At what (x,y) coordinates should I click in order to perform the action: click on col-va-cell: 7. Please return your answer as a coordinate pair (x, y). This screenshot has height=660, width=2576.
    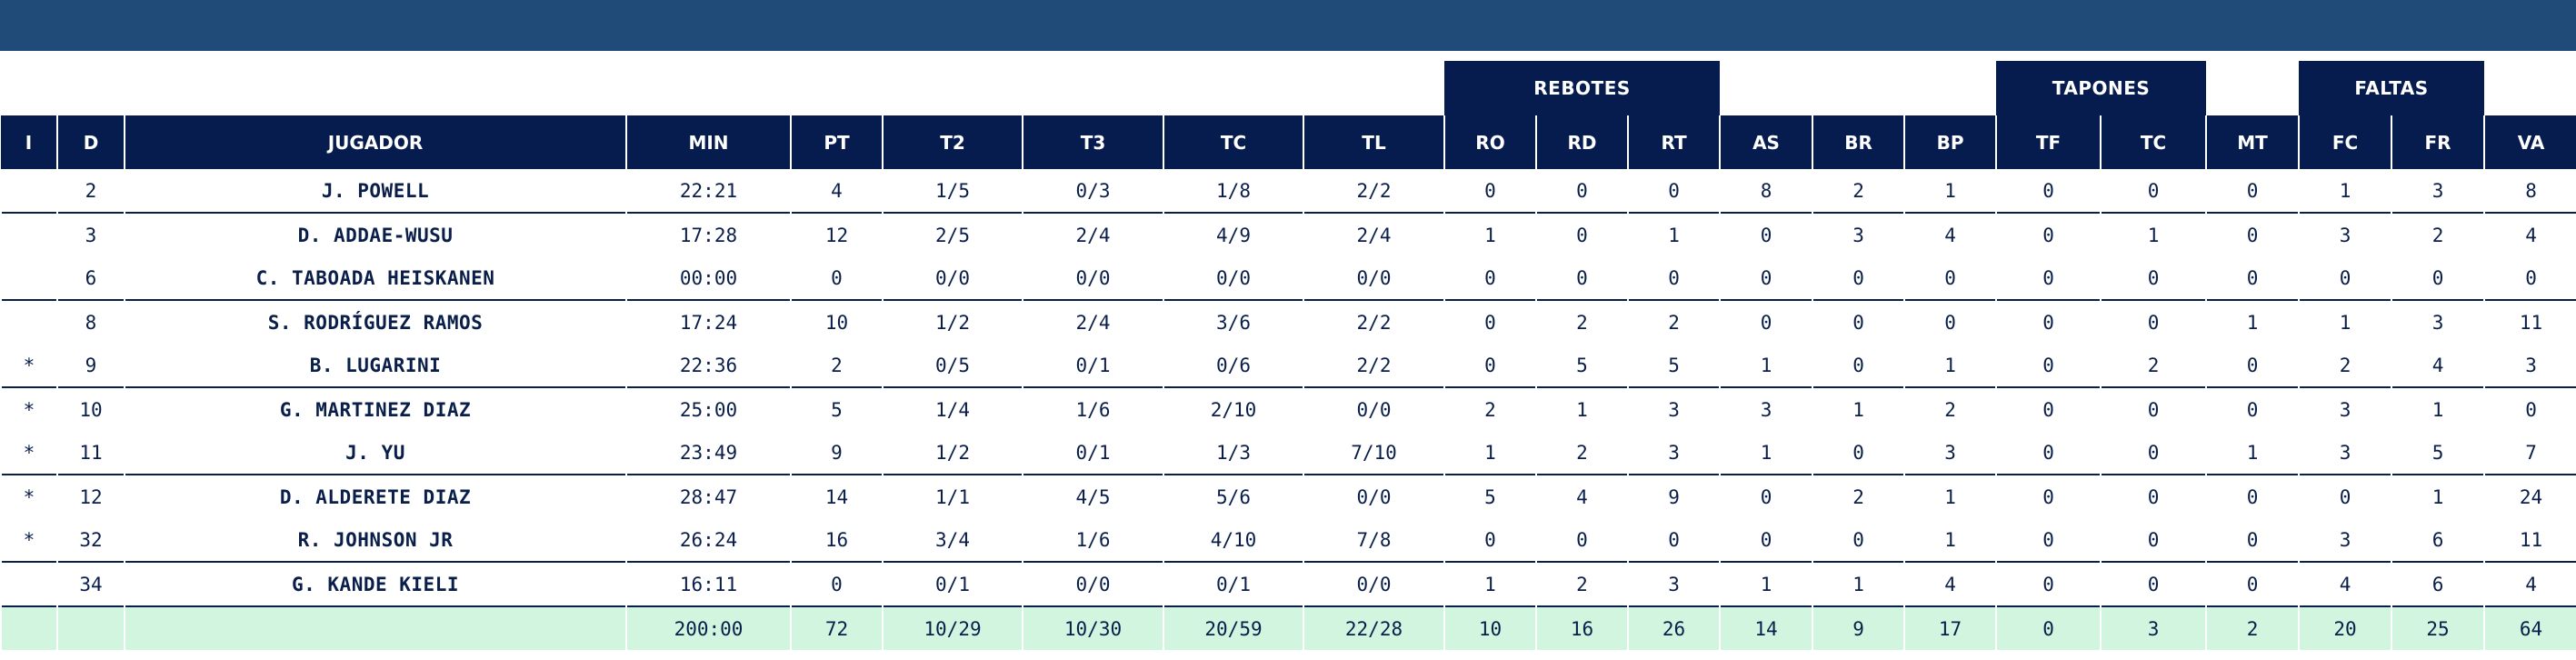
    Looking at the image, I should click on (2529, 453).